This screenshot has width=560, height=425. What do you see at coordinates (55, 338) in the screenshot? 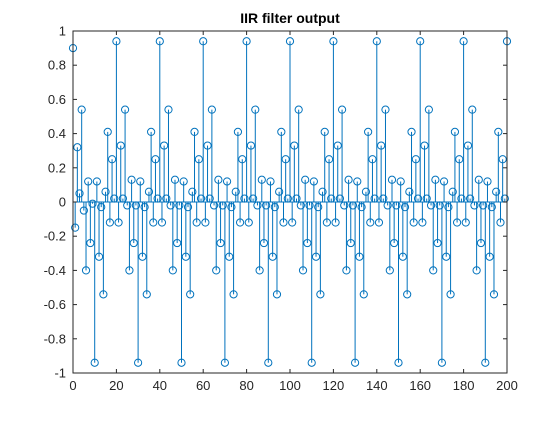
I see `y-tick-label: -0.8` at bounding box center [55, 338].